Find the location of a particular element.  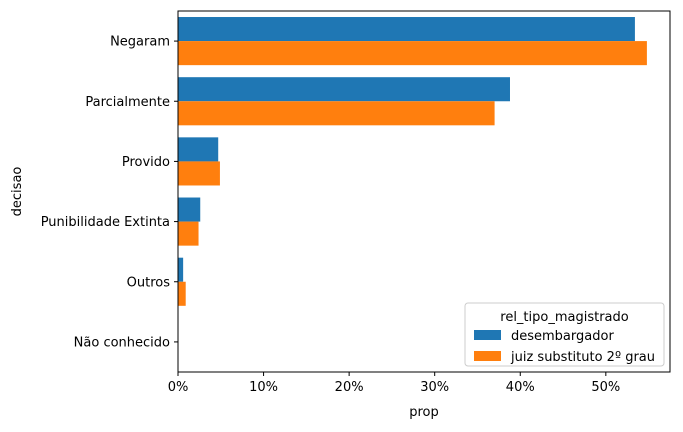

y-tick-label: Punibilidade Extinta is located at coordinates (105, 222).